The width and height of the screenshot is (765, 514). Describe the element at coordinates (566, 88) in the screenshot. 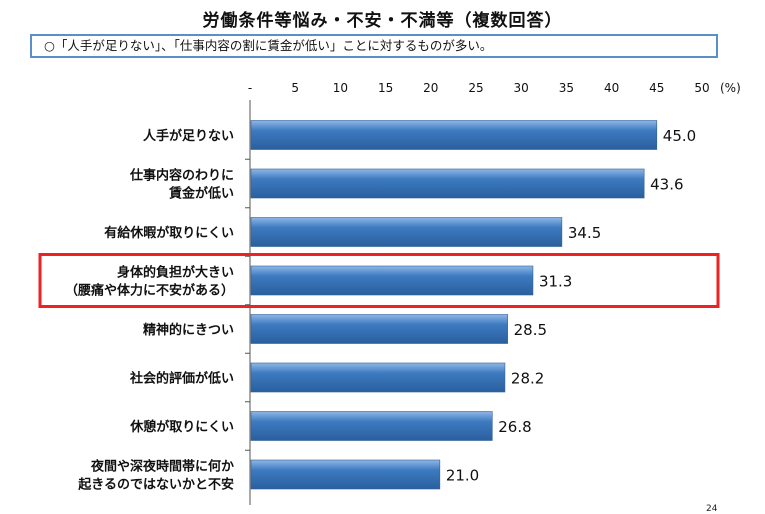

I see `x-tick-label: 35` at that location.